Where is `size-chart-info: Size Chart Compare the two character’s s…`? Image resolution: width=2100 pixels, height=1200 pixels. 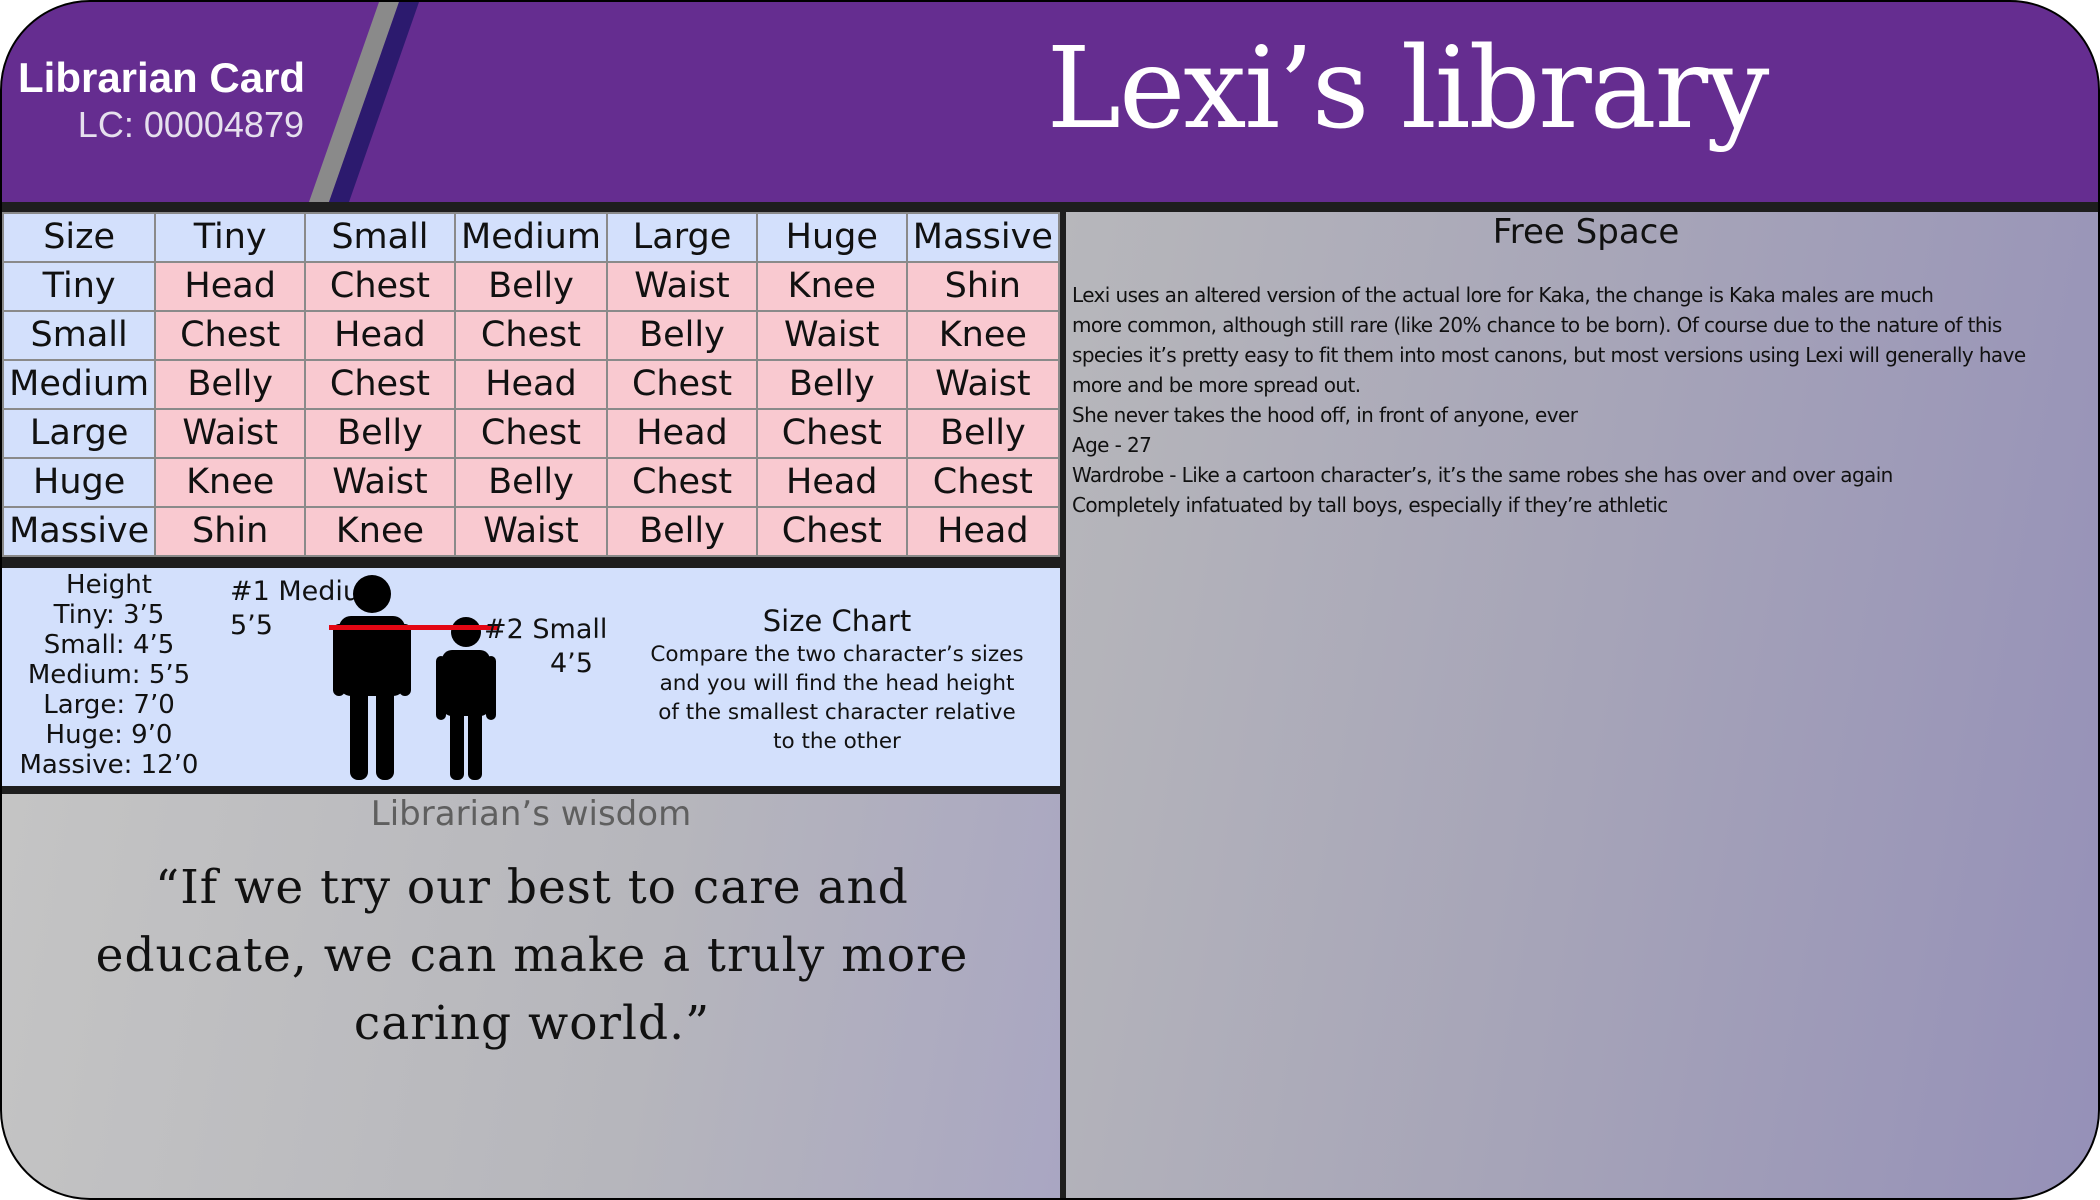 size-chart-info: Size Chart Compare the two character’s s… is located at coordinates (837, 680).